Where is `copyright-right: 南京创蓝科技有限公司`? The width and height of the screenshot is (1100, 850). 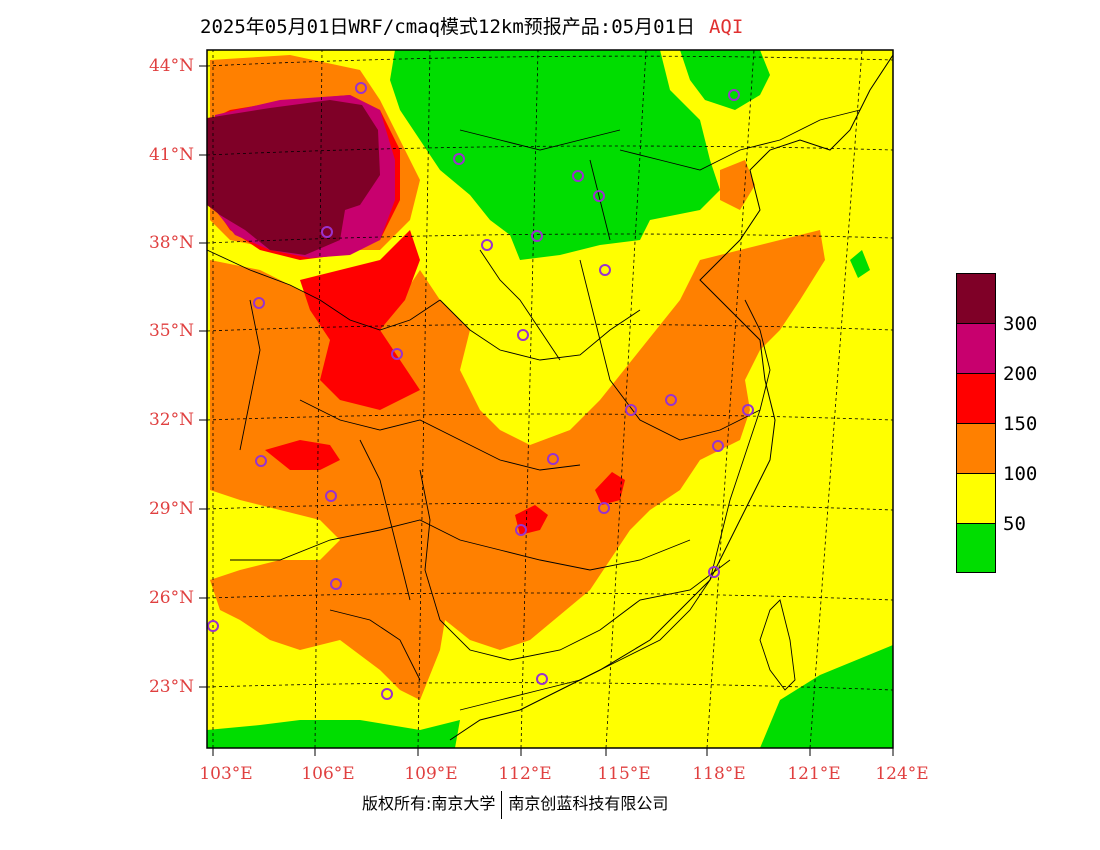 copyright-right: 南京创蓝科技有限公司 is located at coordinates (588, 803).